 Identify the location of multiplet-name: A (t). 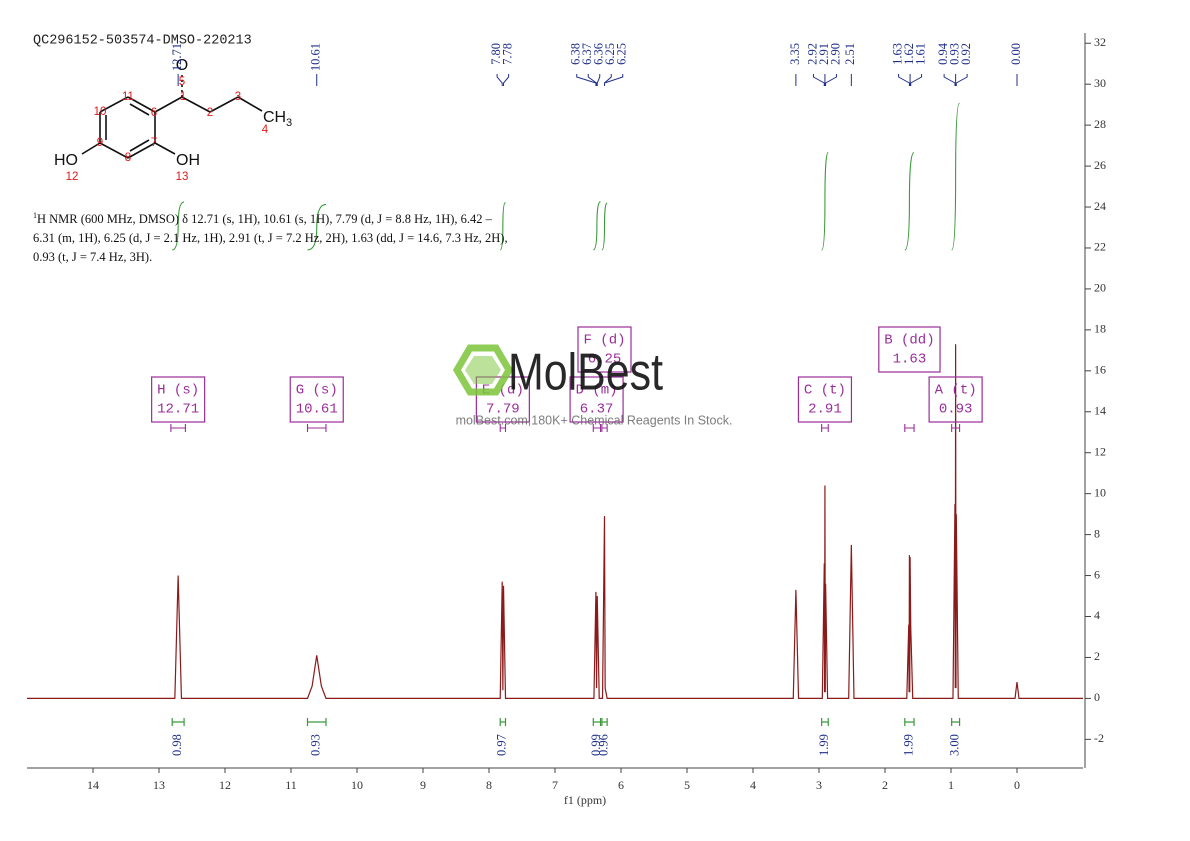
(956, 391).